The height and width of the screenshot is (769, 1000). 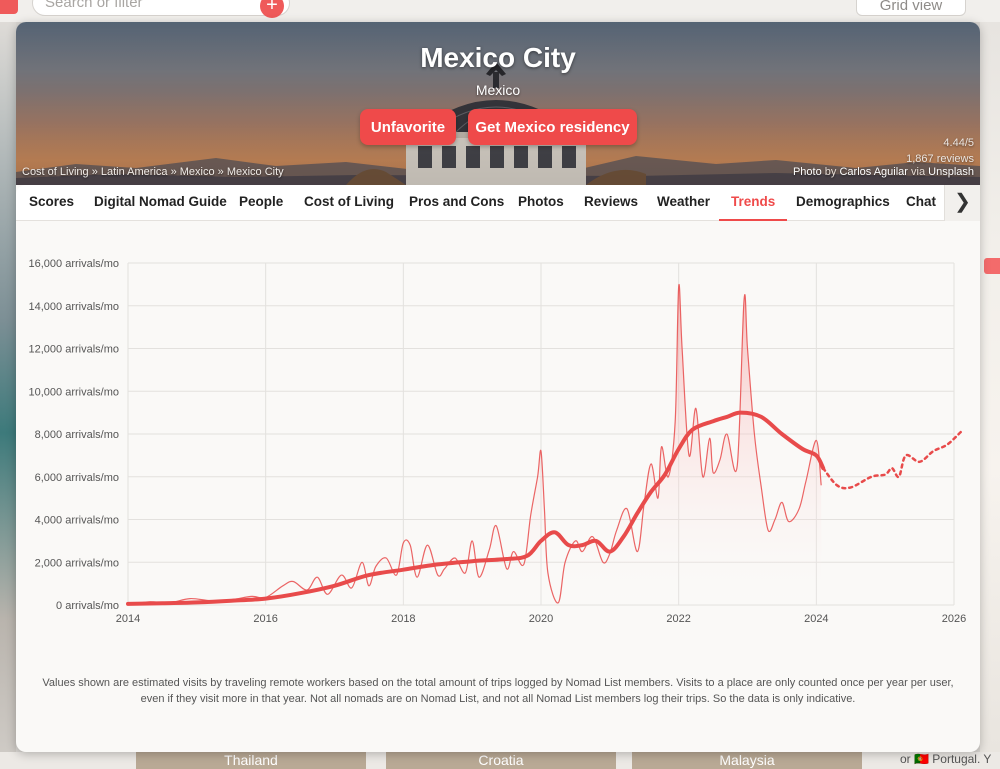 I want to click on background-right-badge, so click(x=992, y=266).